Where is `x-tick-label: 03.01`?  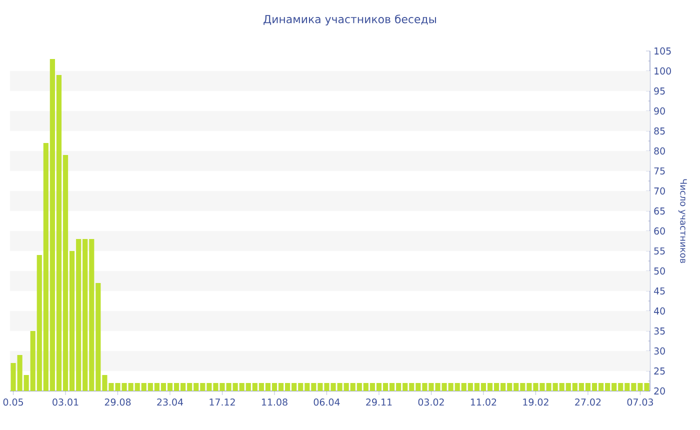 x-tick-label: 03.01 is located at coordinates (65, 402).